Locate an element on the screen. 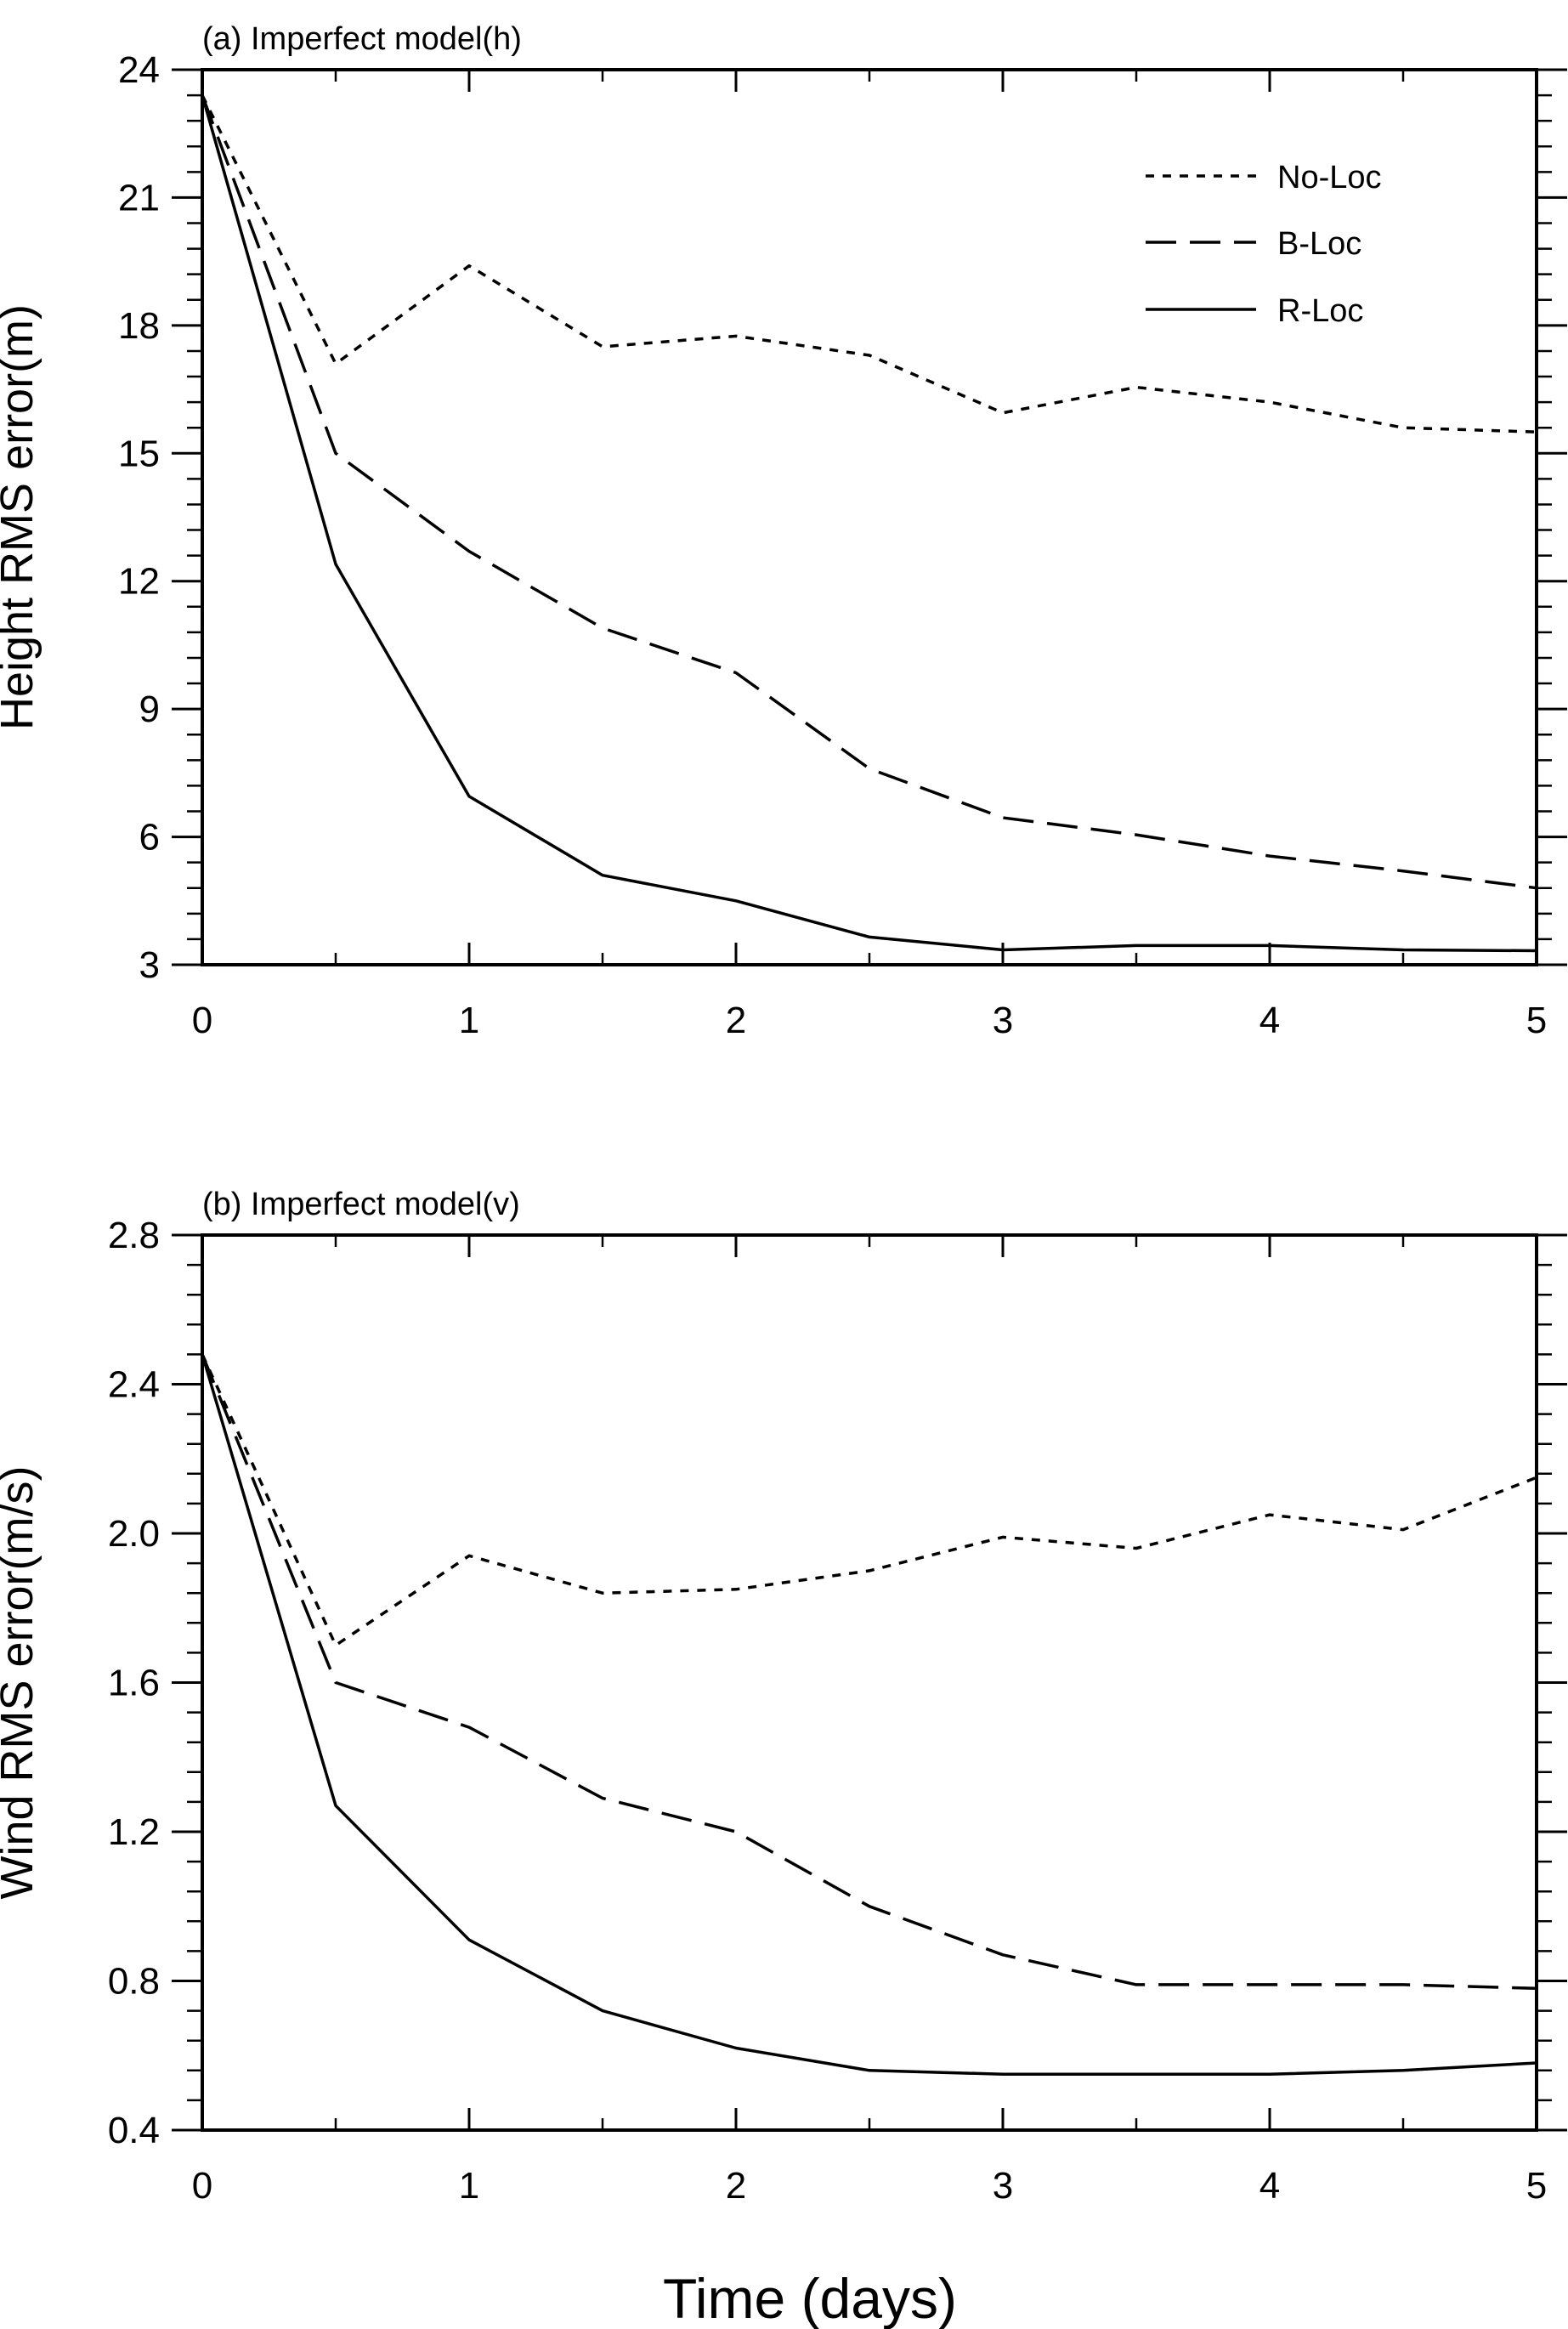 The height and width of the screenshot is (2329, 1568). panel-title: (a) Imperfect model(h) is located at coordinates (362, 39).